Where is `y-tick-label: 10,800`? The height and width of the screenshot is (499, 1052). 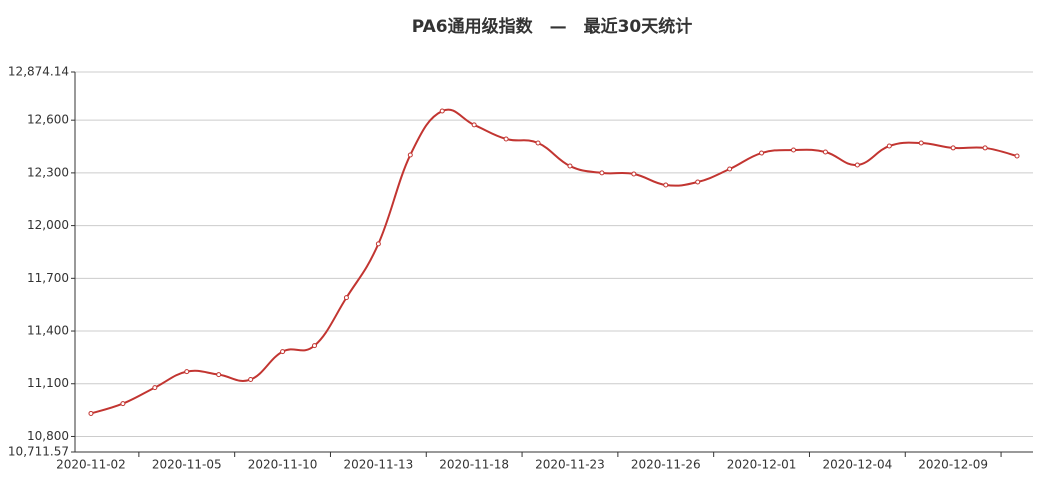 y-tick-label: 10,800 is located at coordinates (48, 436).